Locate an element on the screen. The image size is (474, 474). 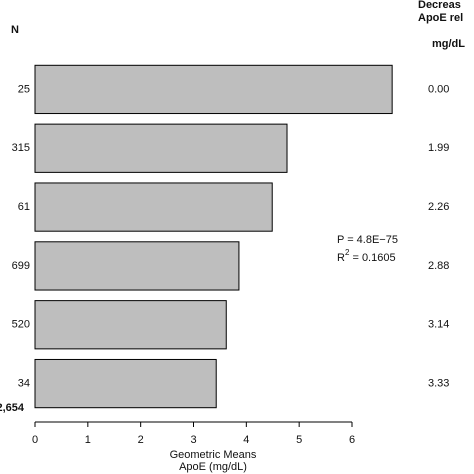
p-value: P = 4.8E−75 is located at coordinates (367, 240).